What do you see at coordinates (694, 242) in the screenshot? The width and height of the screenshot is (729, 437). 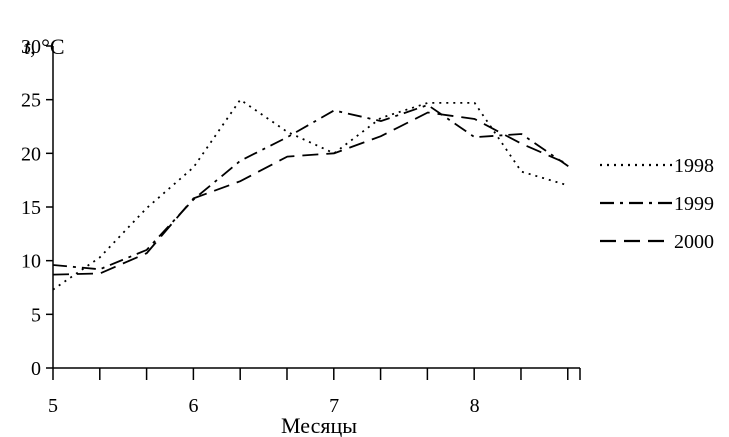 I see `legend-label: 2000` at bounding box center [694, 242].